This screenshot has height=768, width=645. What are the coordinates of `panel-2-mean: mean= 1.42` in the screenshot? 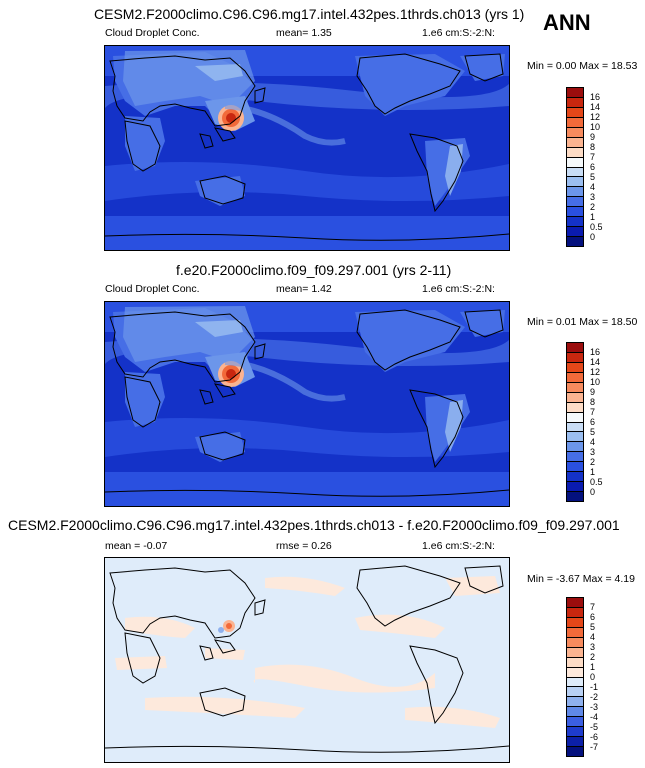 It's located at (304, 289).